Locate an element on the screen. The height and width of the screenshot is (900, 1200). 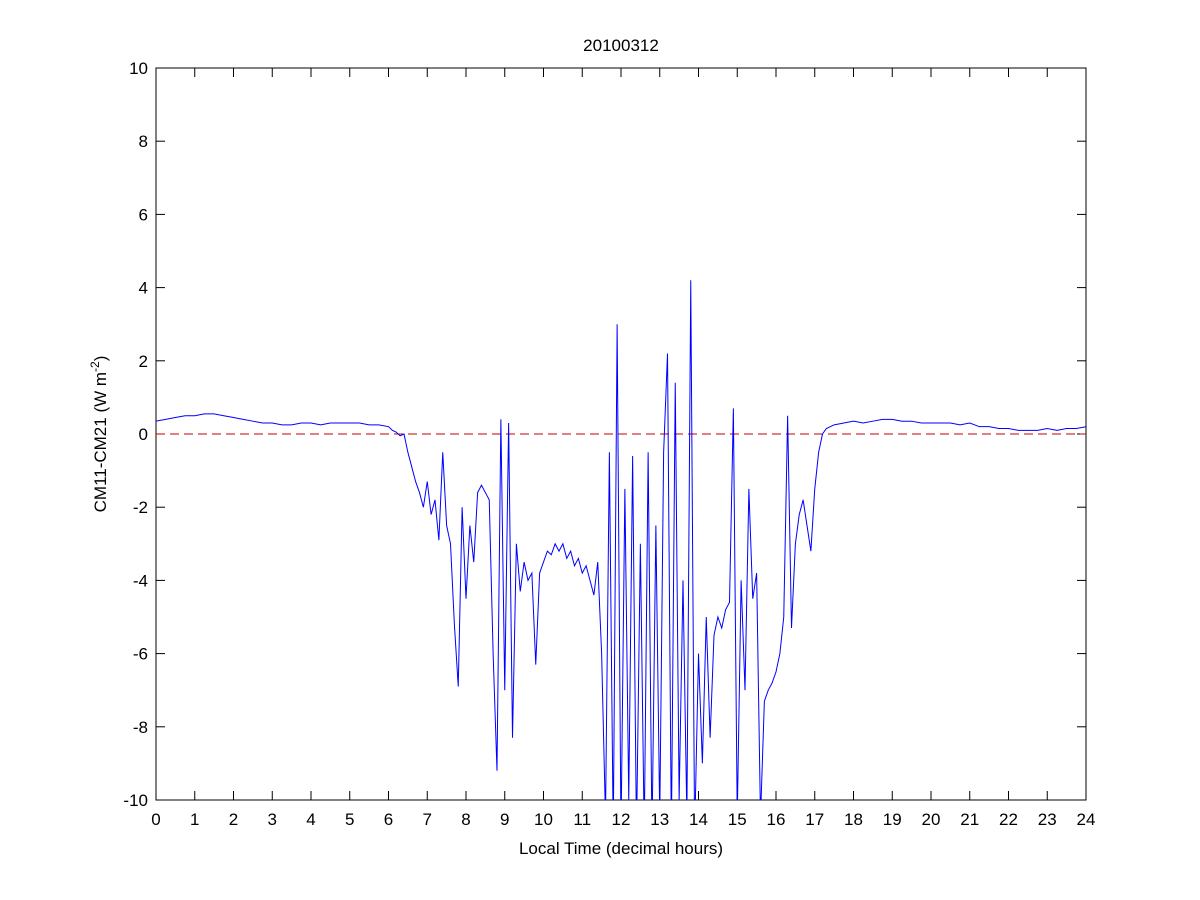
x-tick-label: 23 is located at coordinates (1047, 819).